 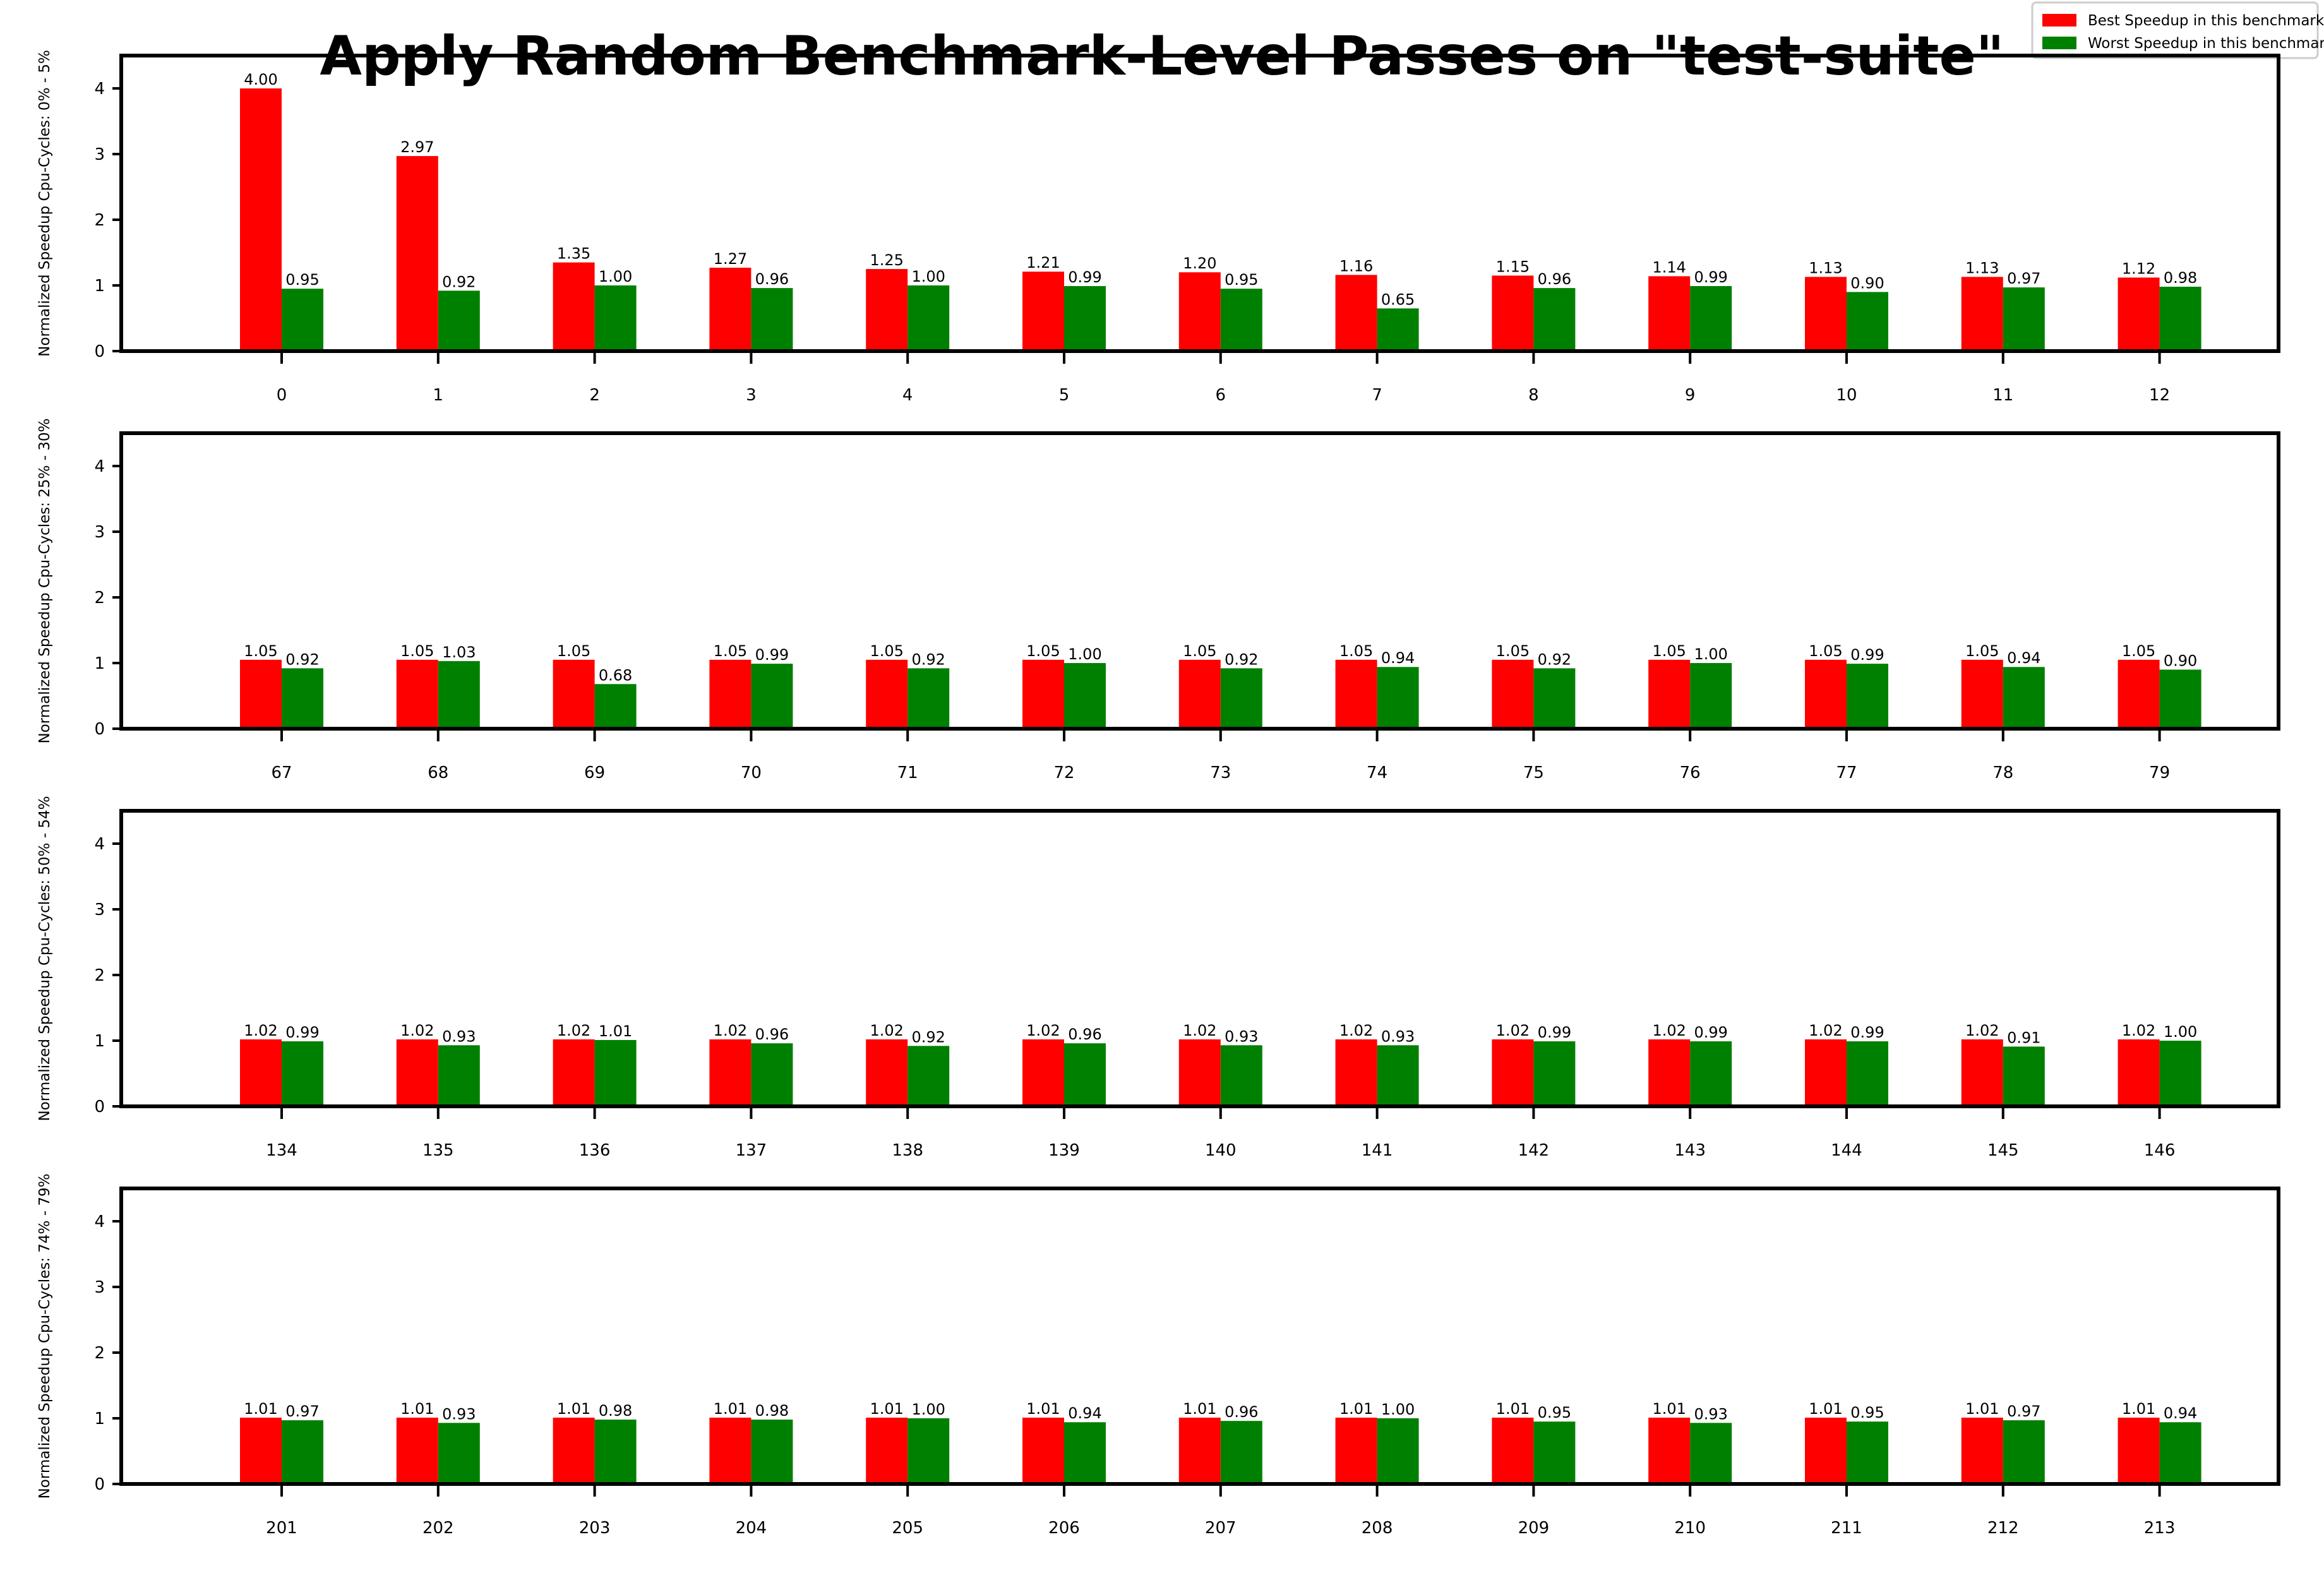 What do you see at coordinates (1398, 299) in the screenshot?
I see `bar-label-worst: 0.65` at bounding box center [1398, 299].